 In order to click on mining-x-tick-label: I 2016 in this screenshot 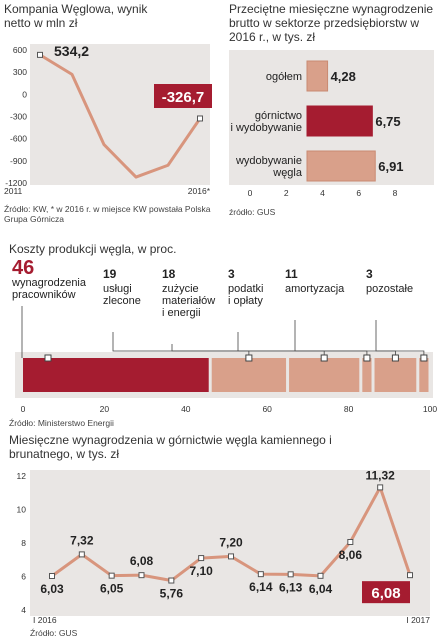, I will do `click(45, 620)`.